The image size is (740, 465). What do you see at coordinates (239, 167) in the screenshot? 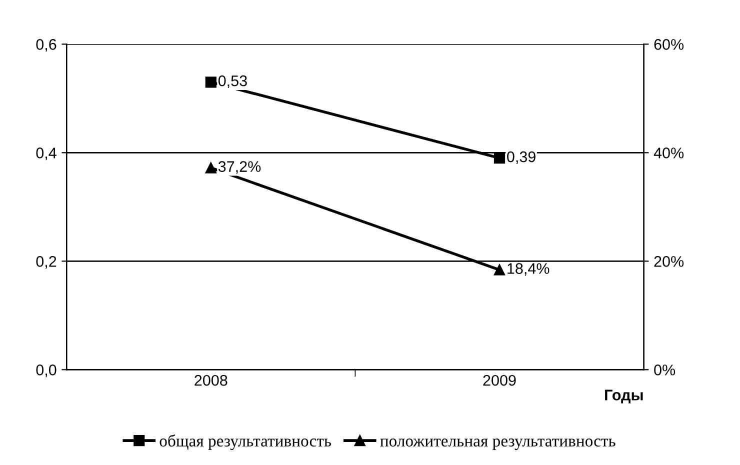
I see `data-label: 37,2%` at bounding box center [239, 167].